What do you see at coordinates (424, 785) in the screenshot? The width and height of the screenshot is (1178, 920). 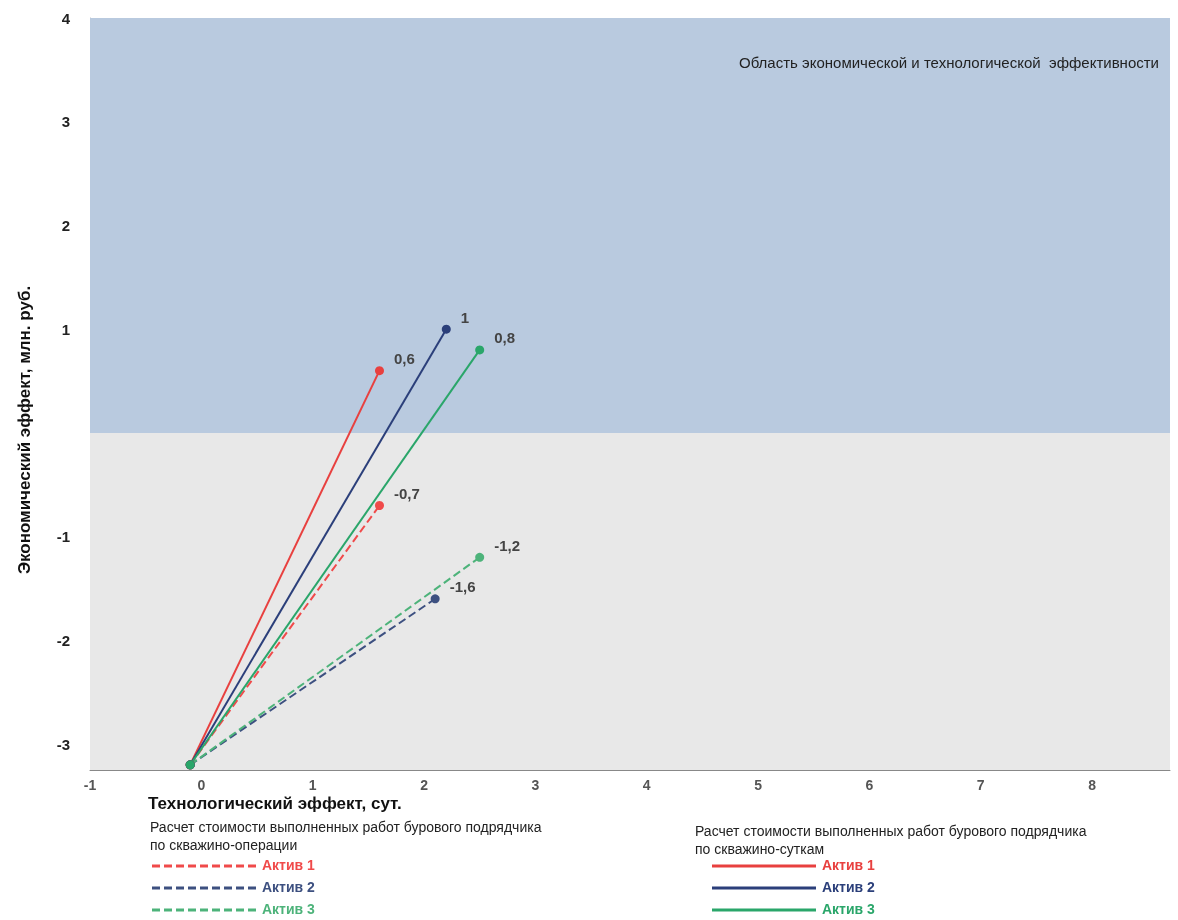 I see `x-tick-label: 2` at bounding box center [424, 785].